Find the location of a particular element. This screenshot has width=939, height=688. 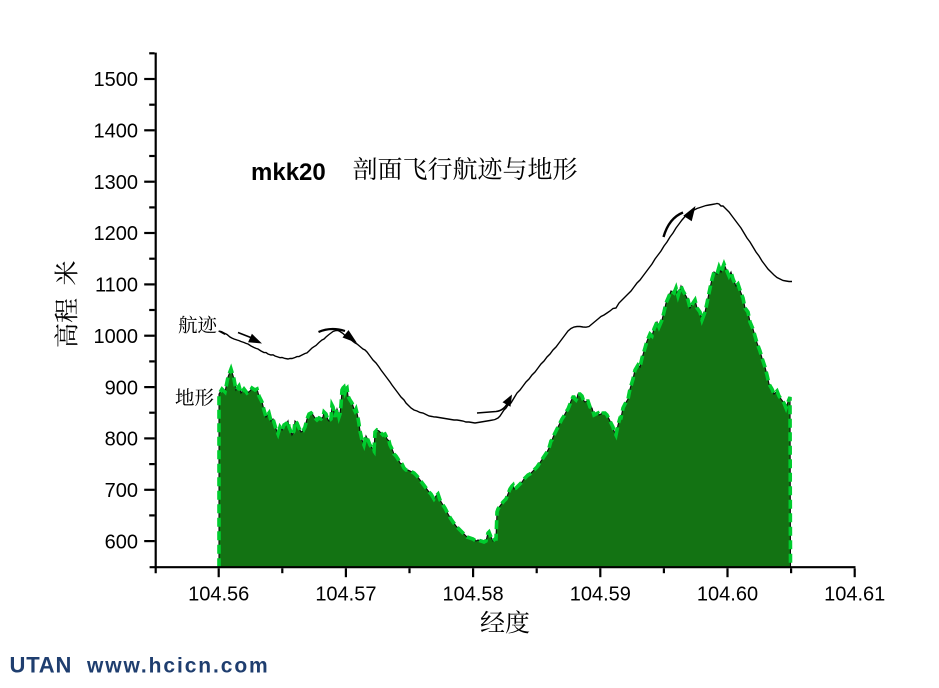

svg-text: 1100 is located at coordinates (116, 286).